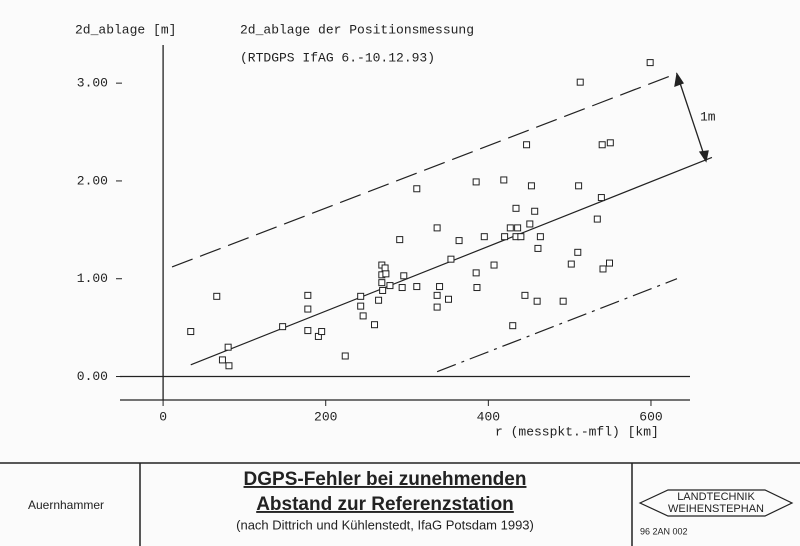 The width and height of the screenshot is (800, 546). I want to click on y-tick-label: 3.00, so click(92, 83).